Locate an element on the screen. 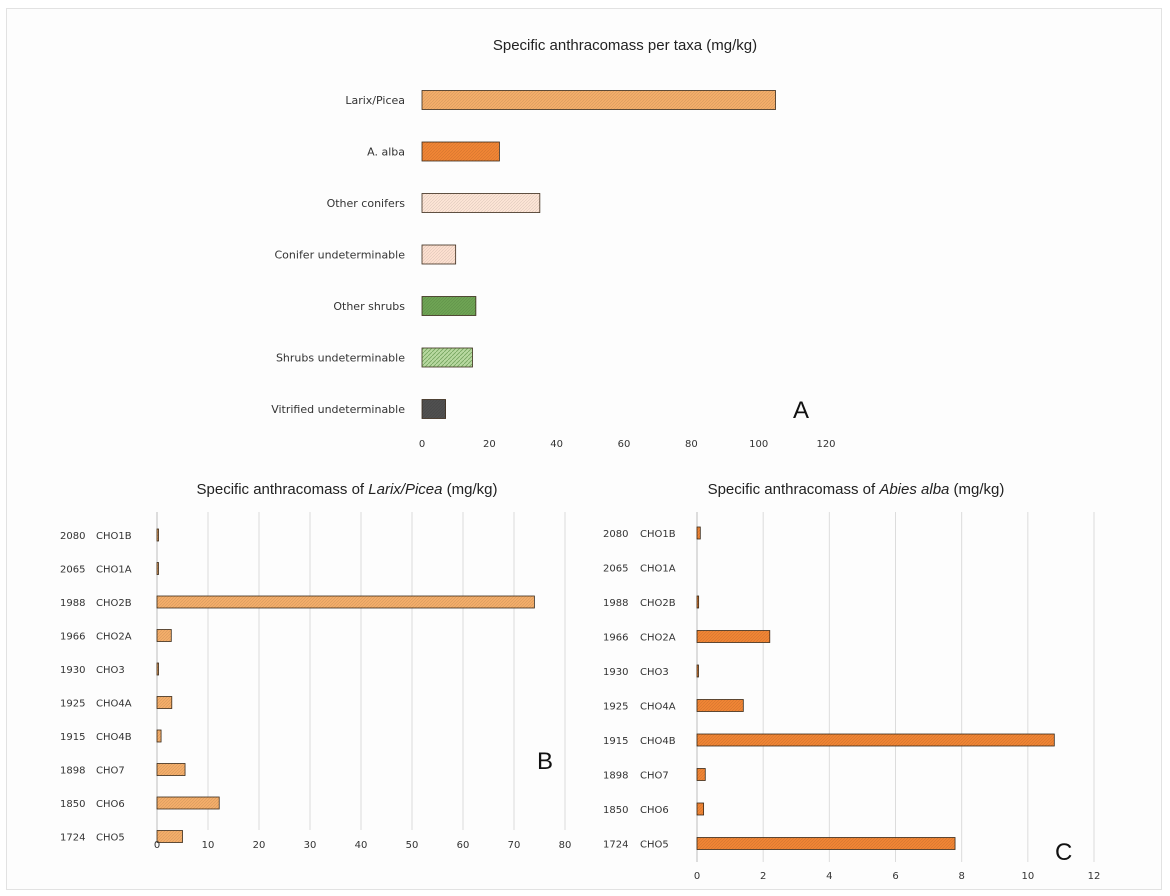  chart-b-tick-label: 70 is located at coordinates (514, 845).